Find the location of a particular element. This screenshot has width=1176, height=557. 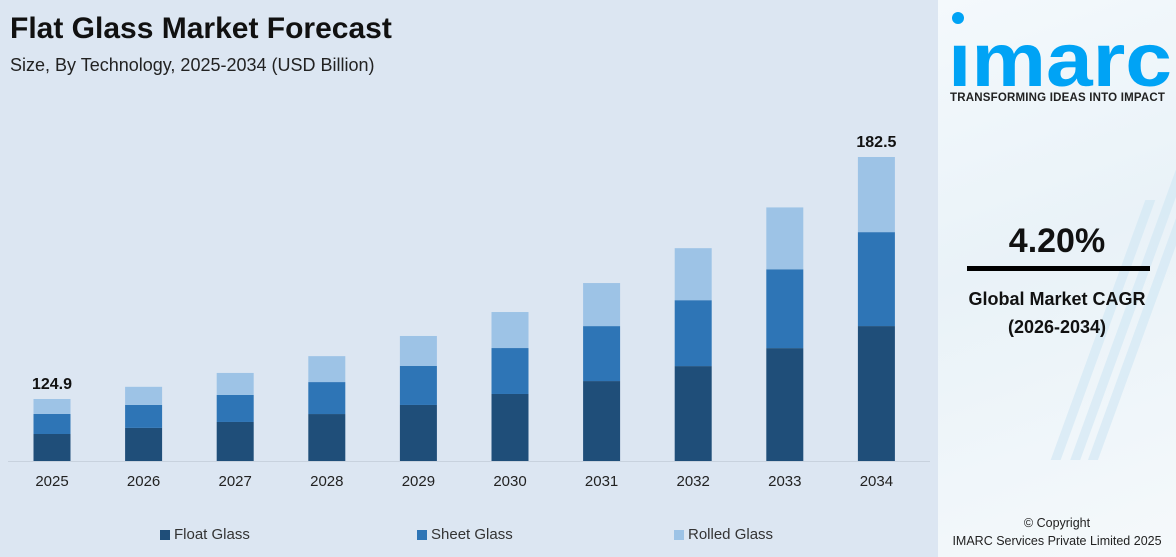

tagline: TRANSFORMING IDEAS INTO IMPACT is located at coordinates (1058, 98).